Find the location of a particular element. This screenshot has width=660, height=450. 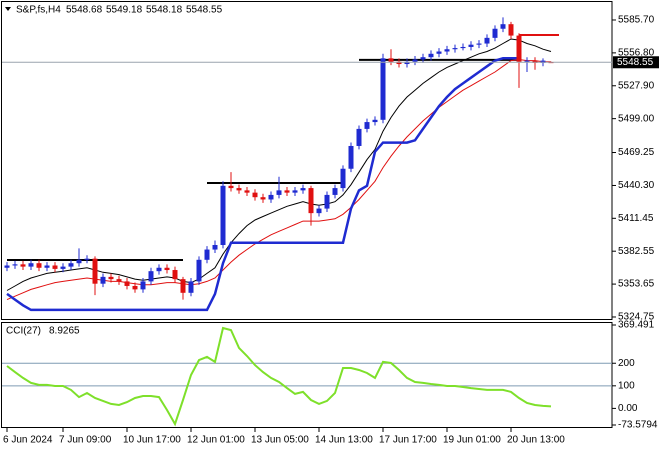

cci-title: CCI(27) is located at coordinates (23, 331).